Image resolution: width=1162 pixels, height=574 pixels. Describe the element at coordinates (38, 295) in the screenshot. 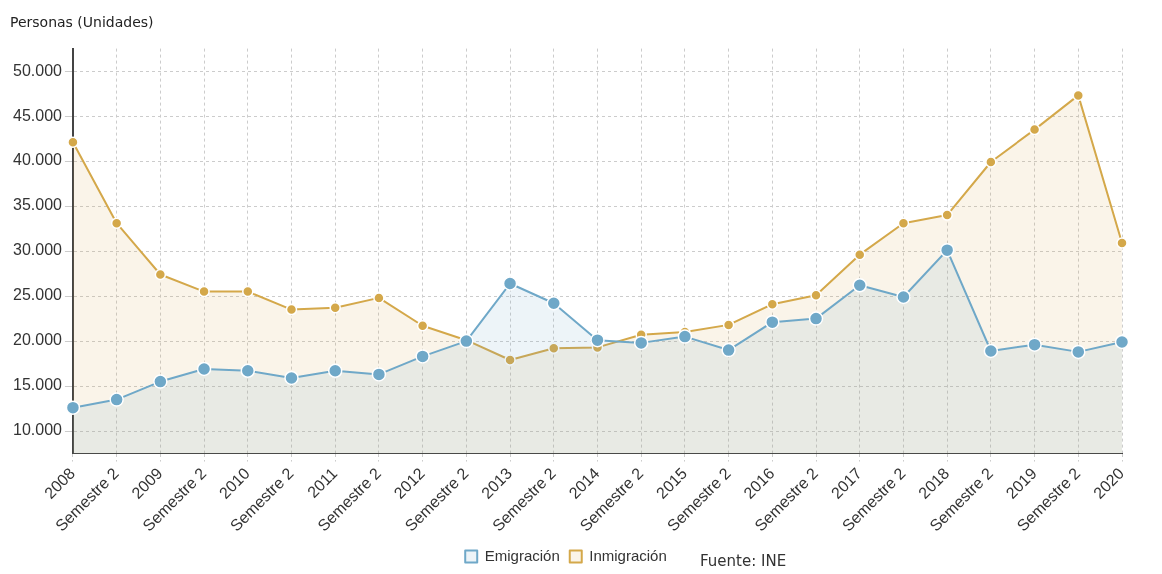

I see `y-tick-label: 25.000` at that location.